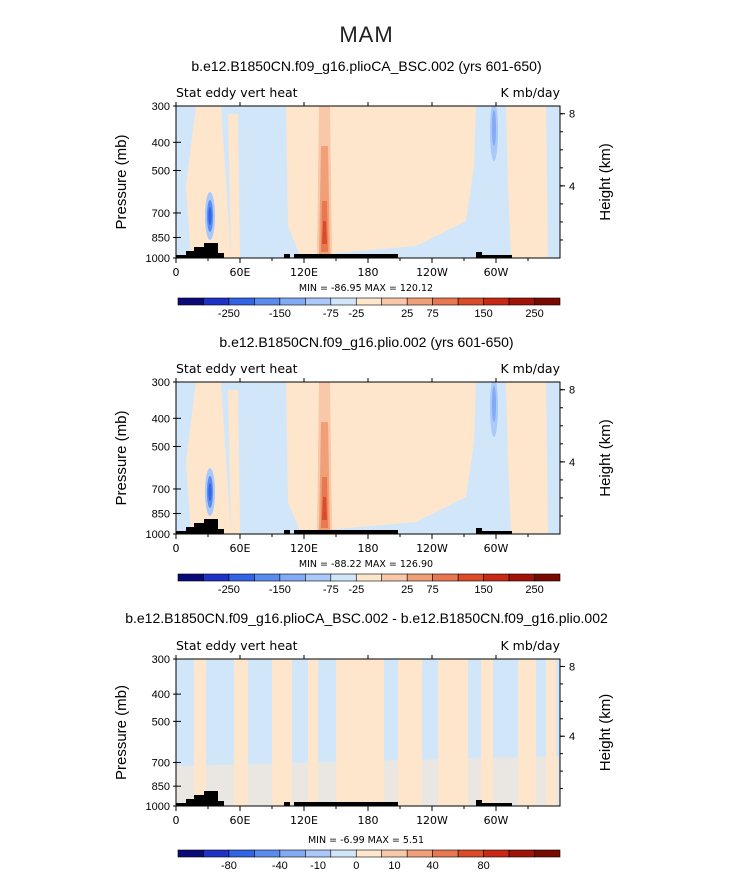 The image size is (733, 888). What do you see at coordinates (366, 34) in the screenshot?
I see `figure-title: MAM` at bounding box center [366, 34].